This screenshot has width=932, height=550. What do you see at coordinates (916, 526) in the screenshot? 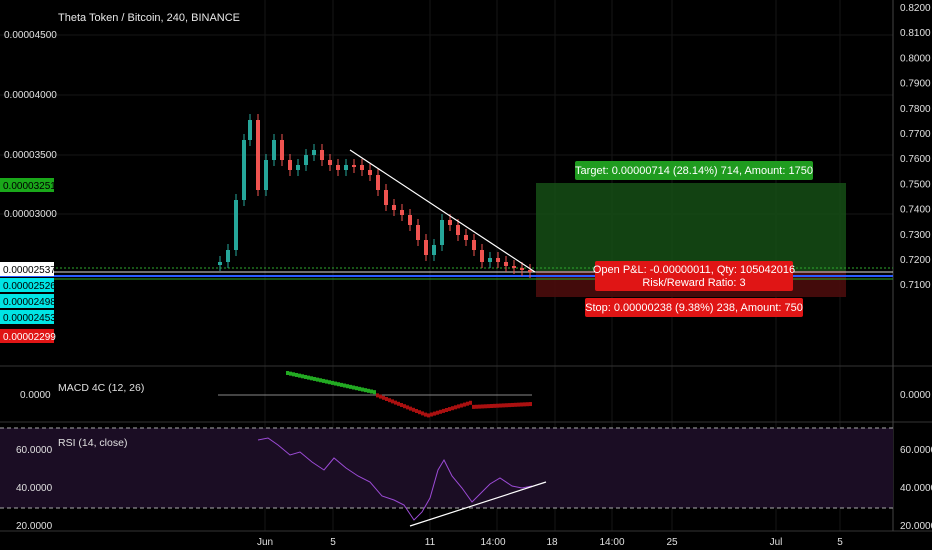
I see `rsi-axis-right-label: 20.0000` at bounding box center [916, 526].